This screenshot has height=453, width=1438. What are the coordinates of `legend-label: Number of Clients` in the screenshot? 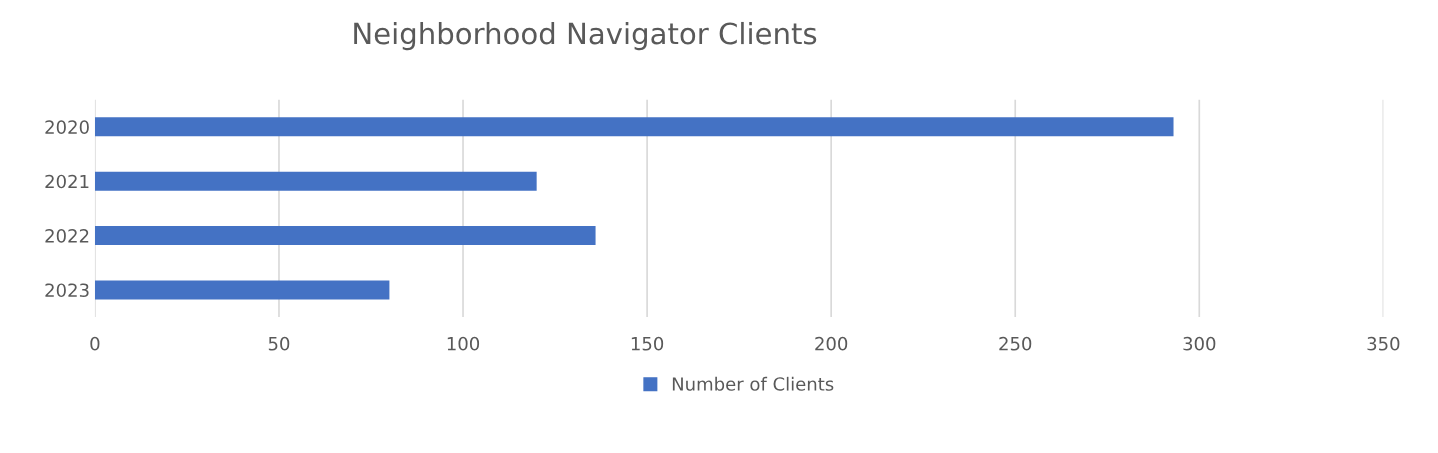 It's located at (753, 383).